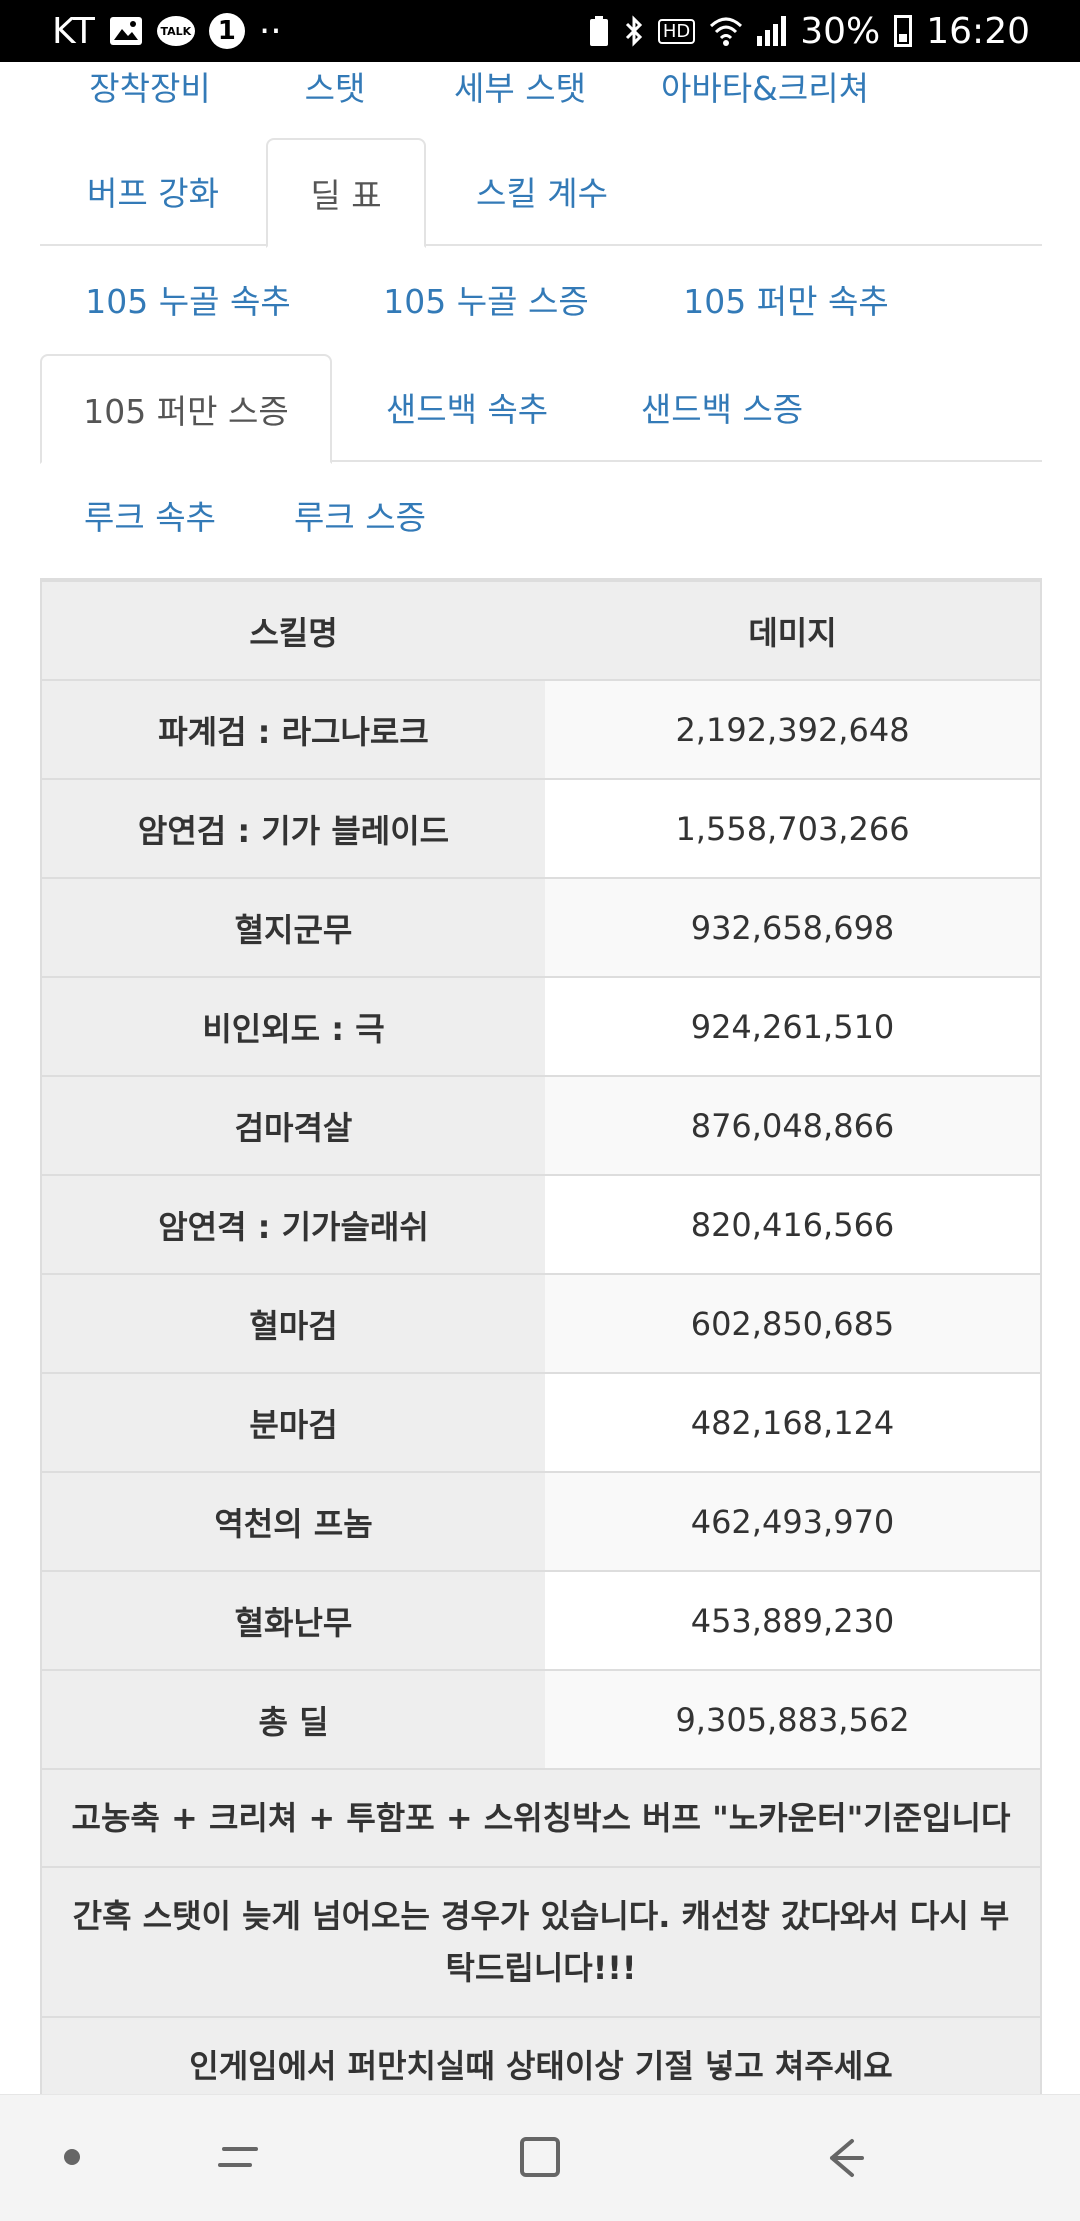  Describe the element at coordinates (793, 1224) in the screenshot. I see `damage-value: 820,416,566` at that location.